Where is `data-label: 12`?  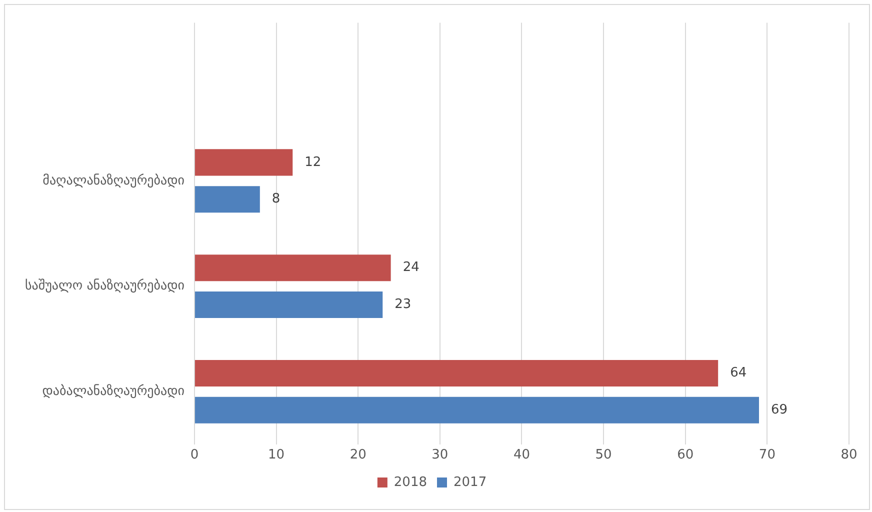 data-label: 12 is located at coordinates (313, 162).